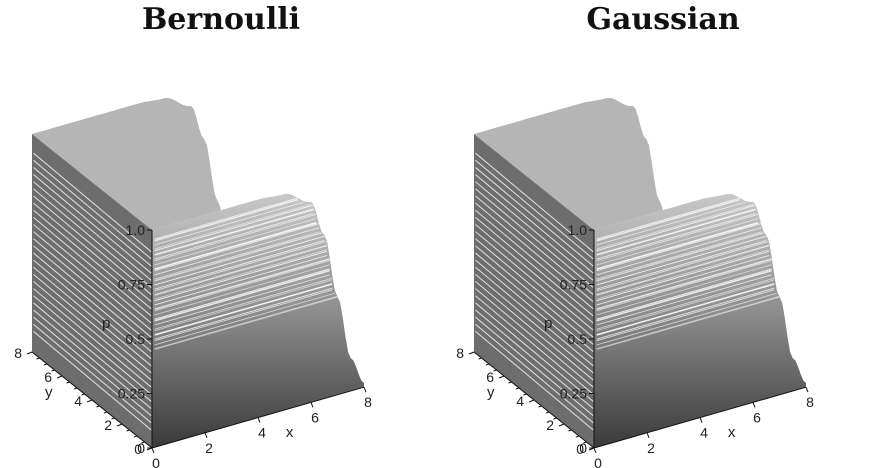 The width and height of the screenshot is (884, 468). Describe the element at coordinates (663, 19) in the screenshot. I see `chart-title: Gaussian` at that location.